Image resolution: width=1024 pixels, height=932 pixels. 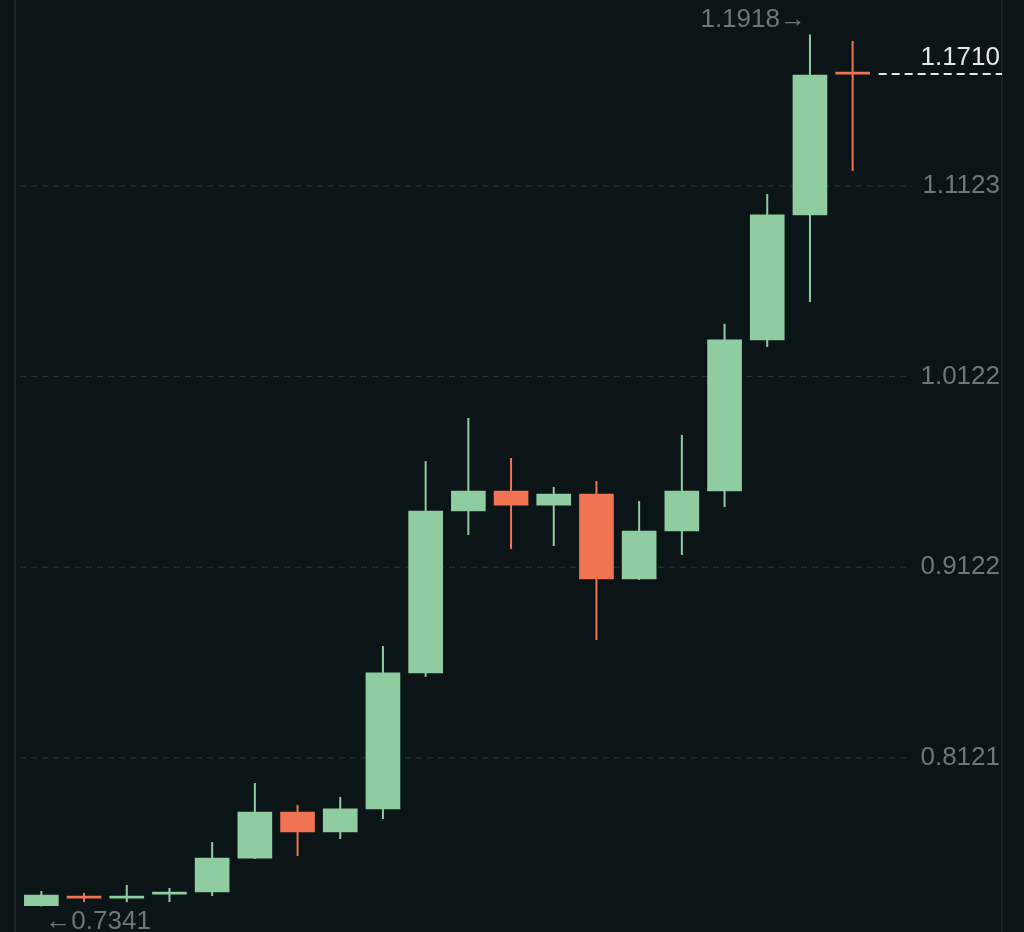 What do you see at coordinates (960, 565) in the screenshot?
I see `y-tick-label: 0.9122` at bounding box center [960, 565].